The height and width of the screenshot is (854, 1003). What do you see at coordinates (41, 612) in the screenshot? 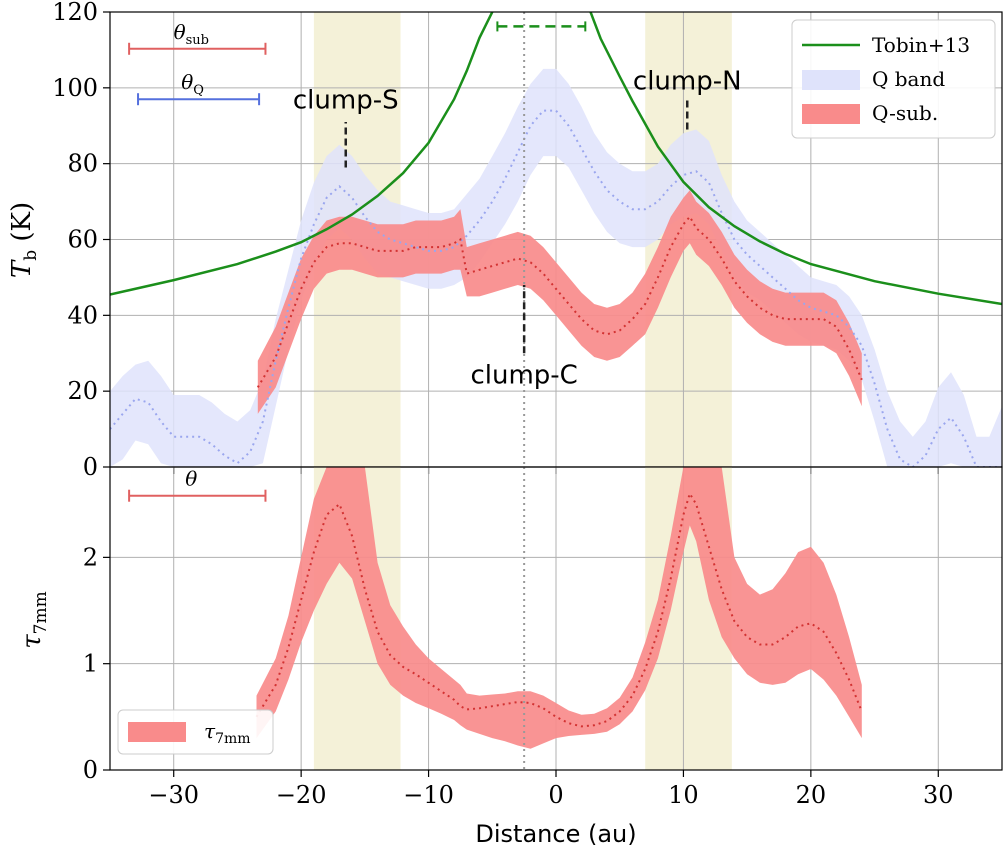
I see `tau-label-sub: 7mm` at bounding box center [41, 612].